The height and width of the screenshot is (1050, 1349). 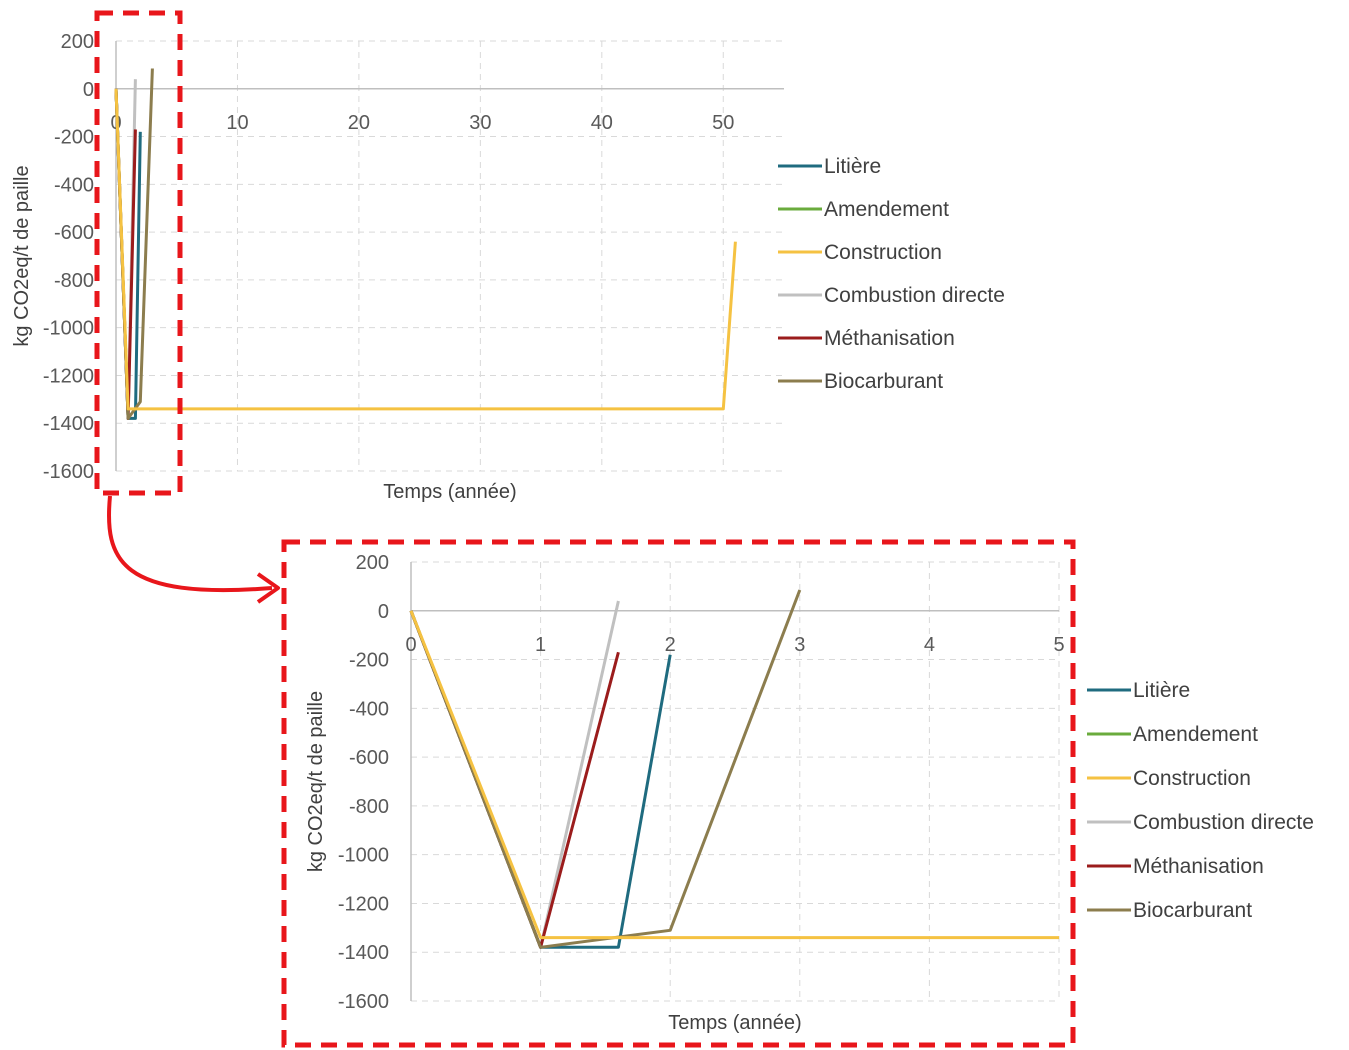 What do you see at coordinates (929, 645) in the screenshot?
I see `x-tick-label: 4` at bounding box center [929, 645].